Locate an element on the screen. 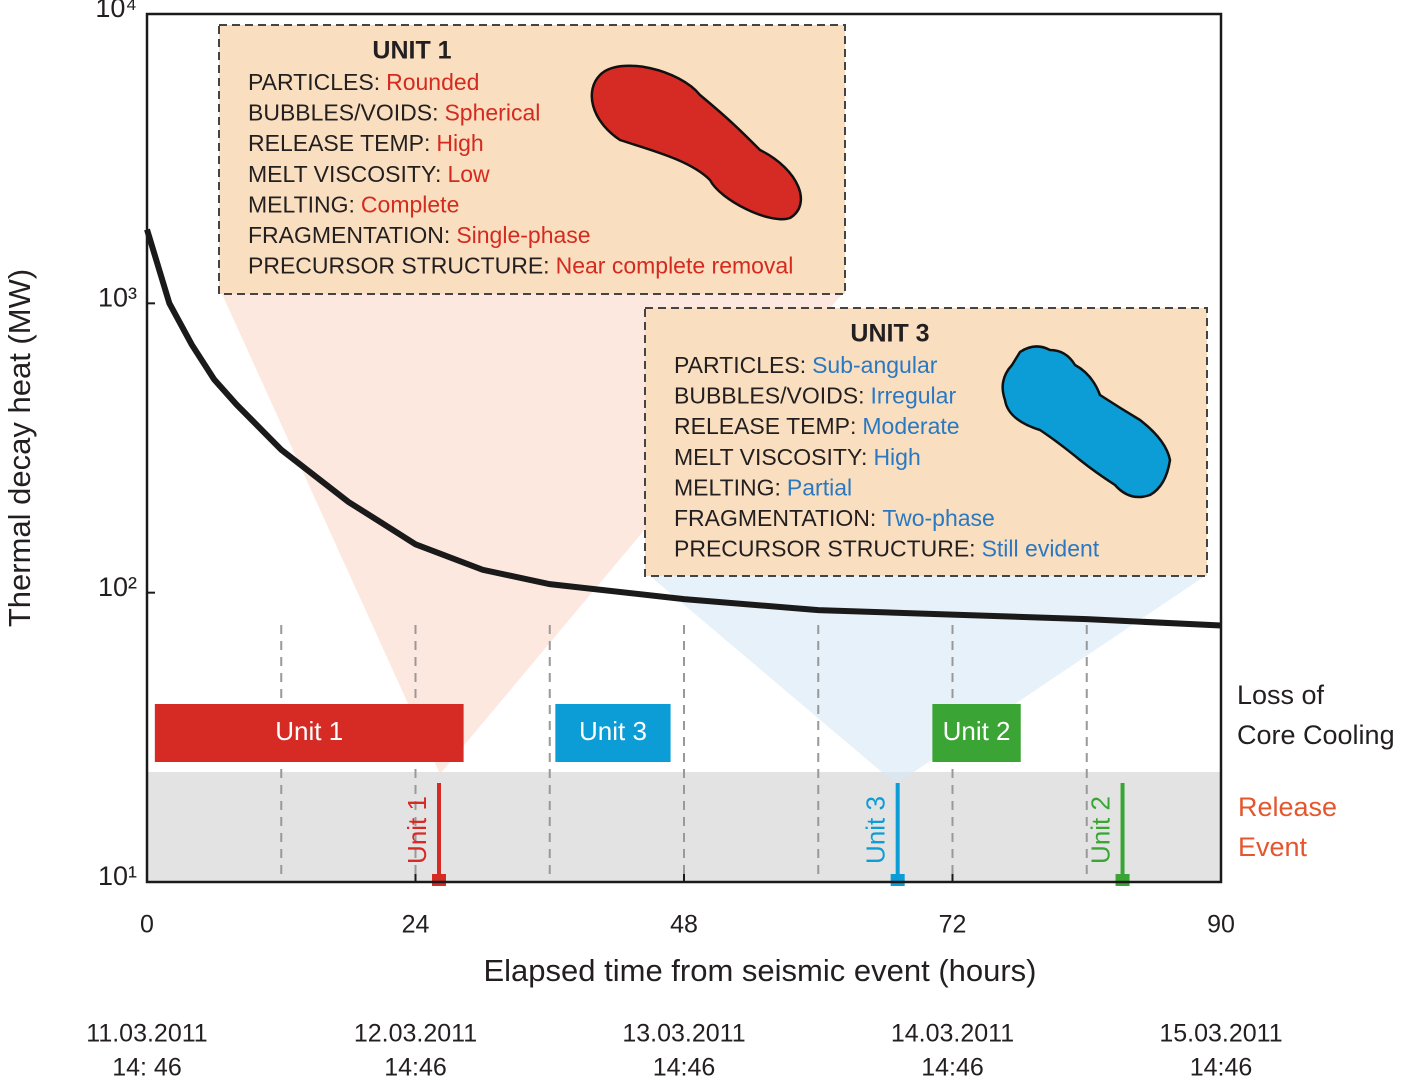 This screenshot has width=1416, height=1082. annotation-row: MELTING: Complete is located at coordinates (353, 204).